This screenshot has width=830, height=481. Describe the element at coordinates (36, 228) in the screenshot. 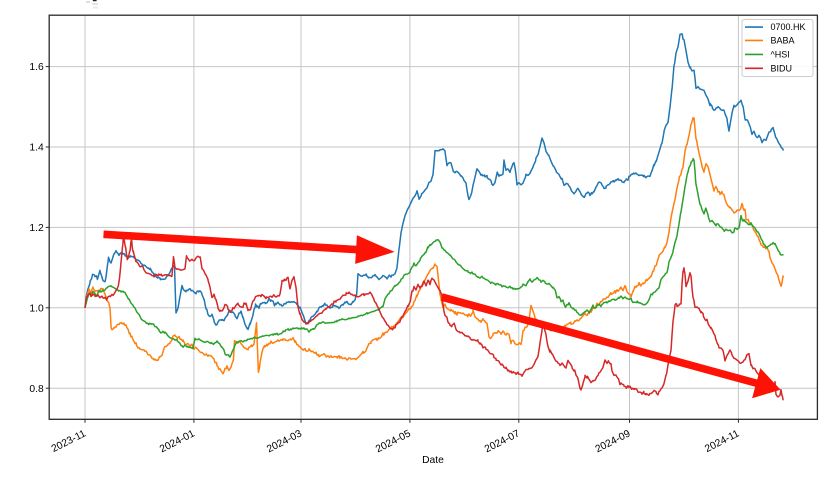

I see `svg-text: 1.2` at that location.